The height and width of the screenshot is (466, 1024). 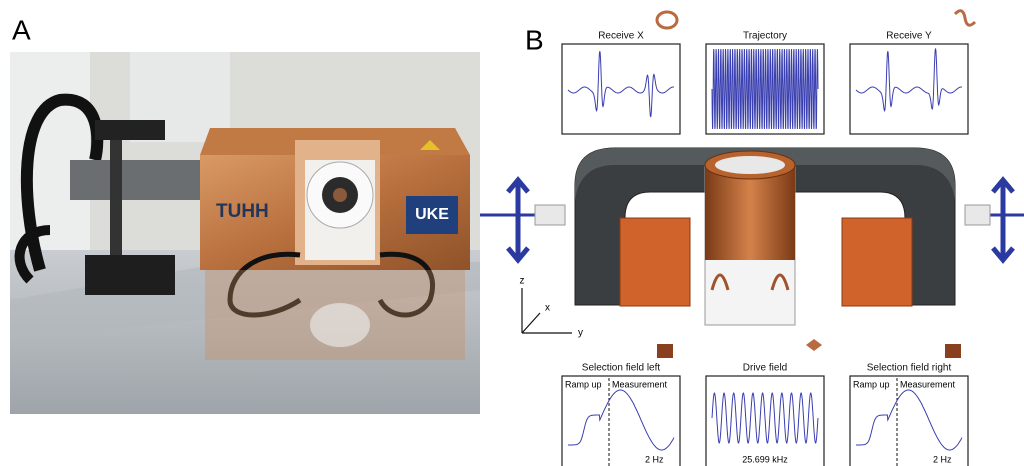 What do you see at coordinates (909, 36) in the screenshot?
I see `plot-title: Receive Y` at bounding box center [909, 36].